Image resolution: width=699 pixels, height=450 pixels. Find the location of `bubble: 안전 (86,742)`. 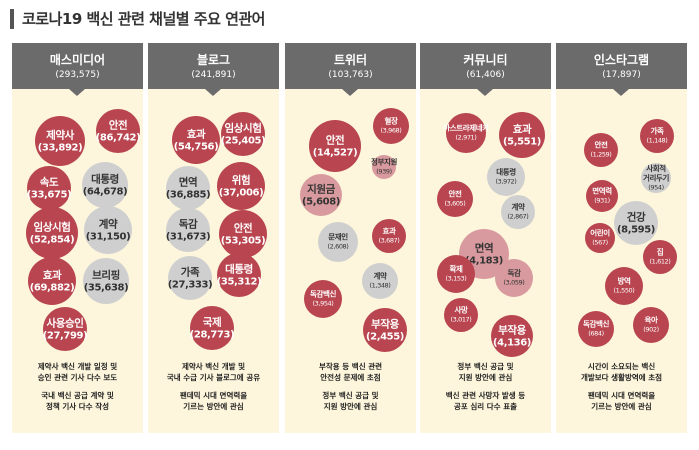

bubble: 안전 (86,742) is located at coordinates (118, 131).